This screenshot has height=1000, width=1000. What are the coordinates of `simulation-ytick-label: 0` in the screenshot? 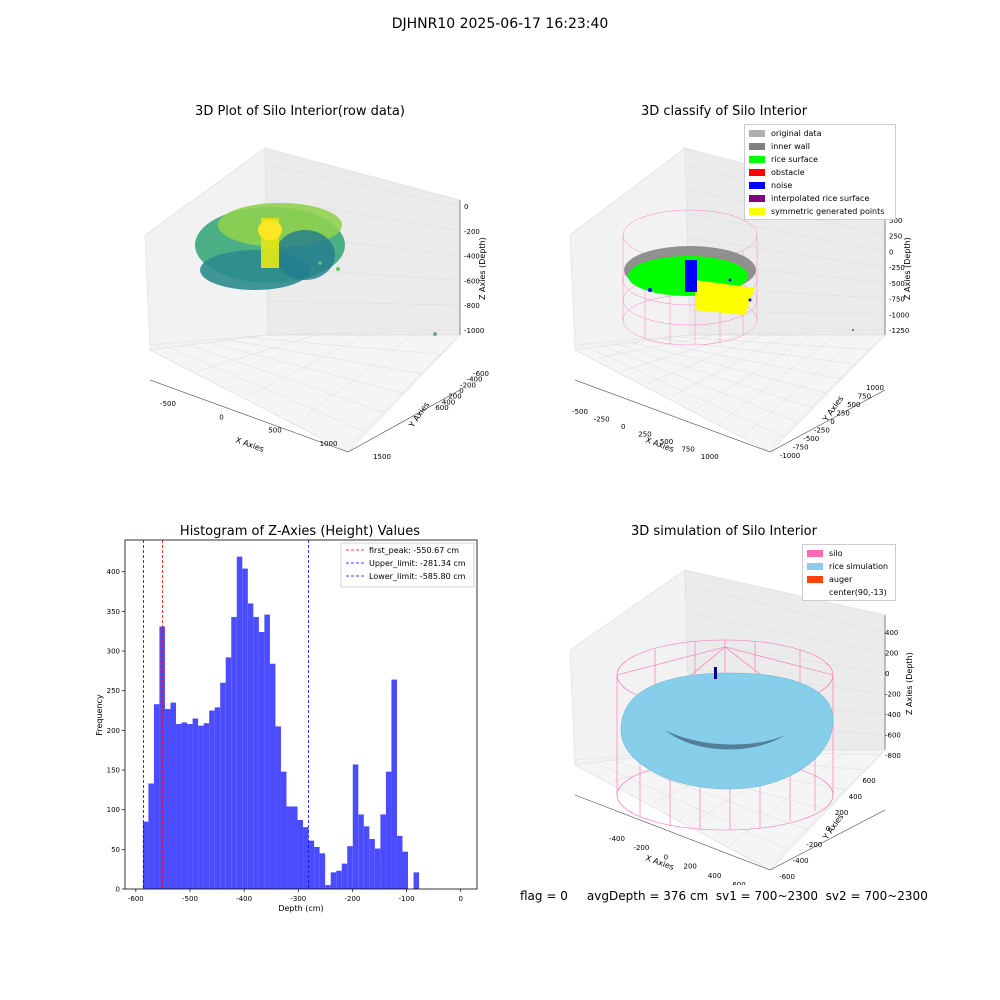 It's located at (828, 829).